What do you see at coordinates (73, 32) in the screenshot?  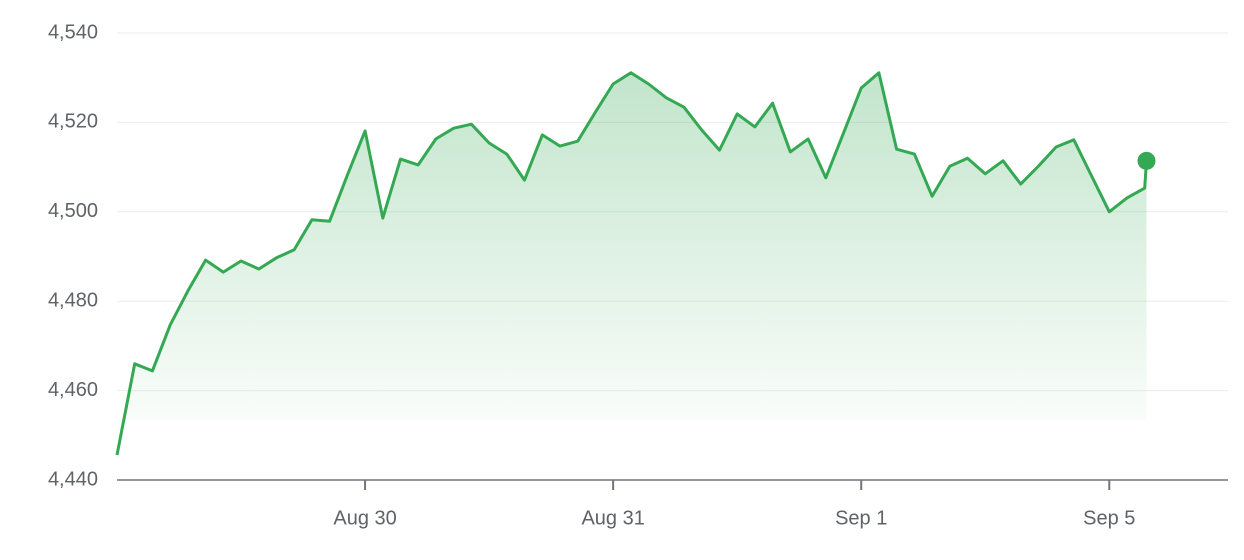 I see `y-tick-label: 4,540` at bounding box center [73, 32].